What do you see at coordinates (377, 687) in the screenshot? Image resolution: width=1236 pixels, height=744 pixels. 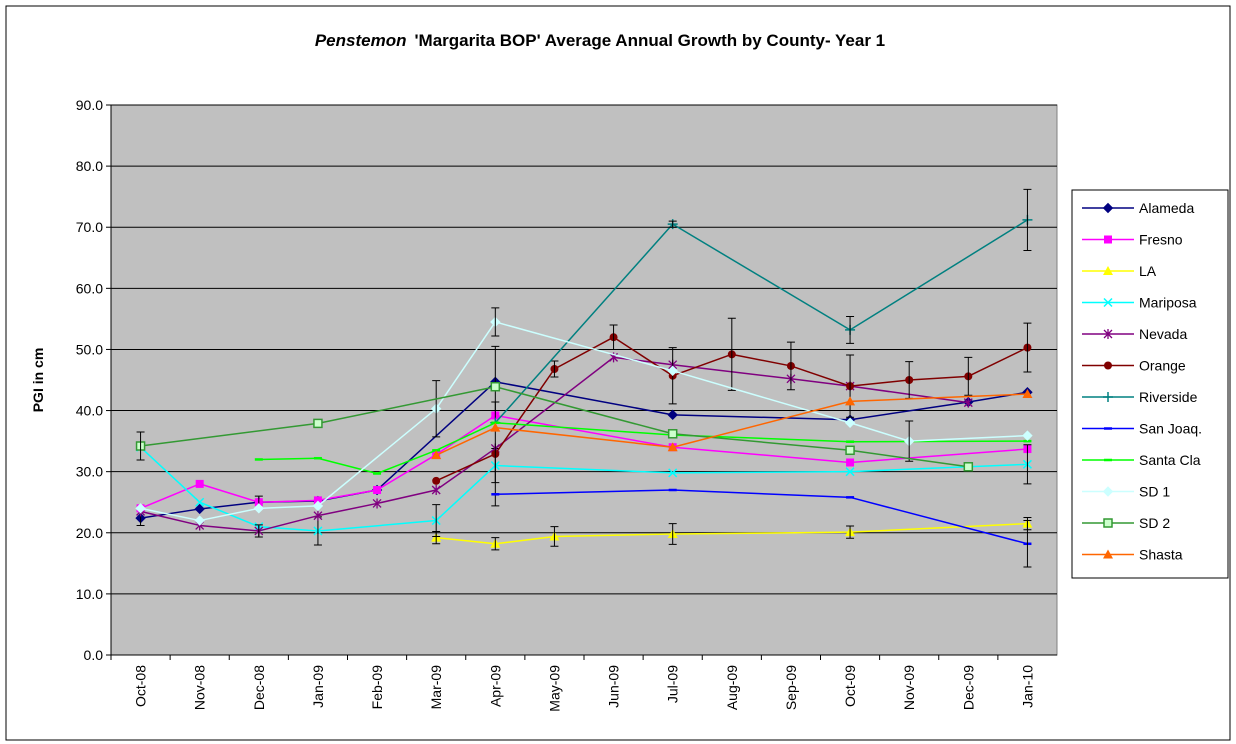 I see `x-tick-label: Feb-09` at bounding box center [377, 687].